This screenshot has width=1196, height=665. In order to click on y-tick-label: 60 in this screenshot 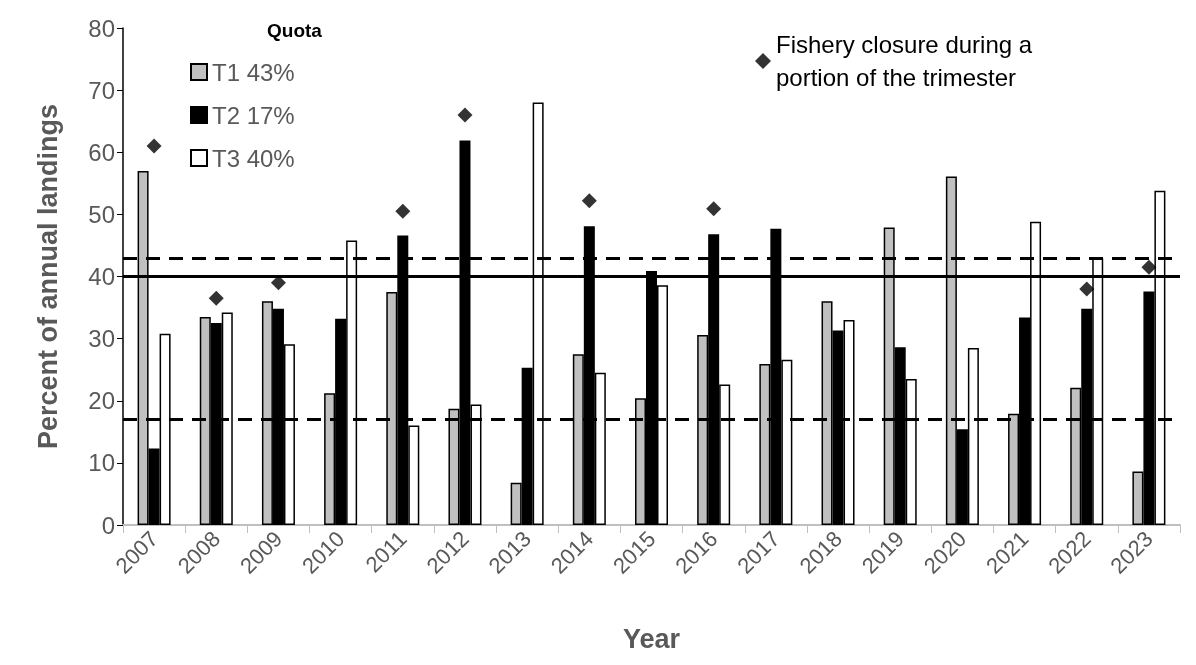, I will do `click(101, 152)`.